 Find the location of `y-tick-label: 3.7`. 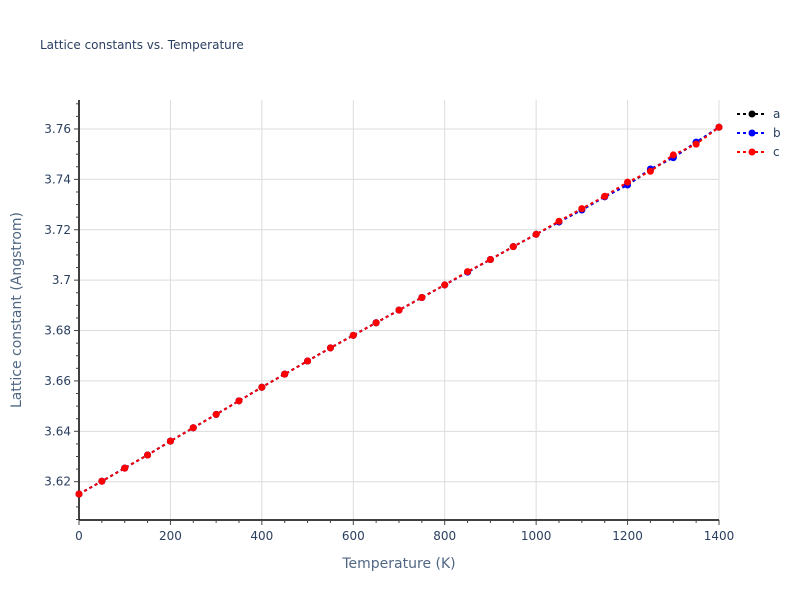

y-tick-label: 3.7 is located at coordinates (61, 280).